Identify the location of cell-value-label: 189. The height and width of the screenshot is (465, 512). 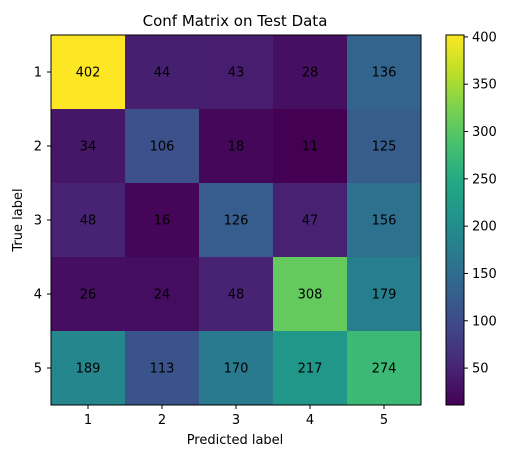
(88, 369).